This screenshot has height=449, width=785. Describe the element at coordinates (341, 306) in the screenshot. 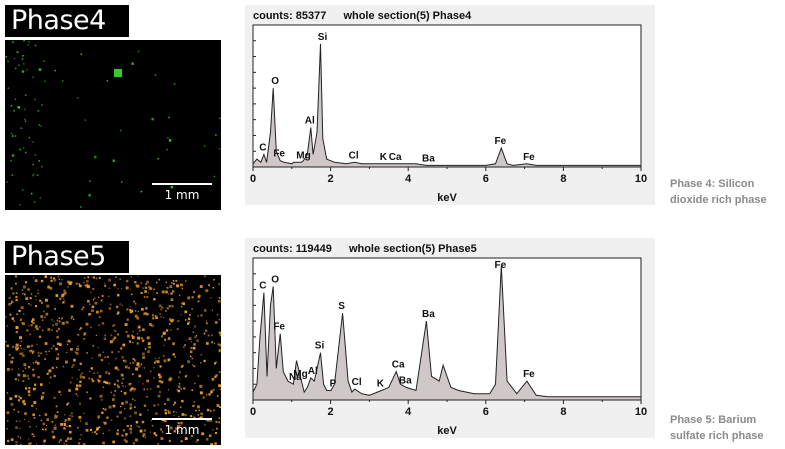

I see `peak-label: S` at that location.